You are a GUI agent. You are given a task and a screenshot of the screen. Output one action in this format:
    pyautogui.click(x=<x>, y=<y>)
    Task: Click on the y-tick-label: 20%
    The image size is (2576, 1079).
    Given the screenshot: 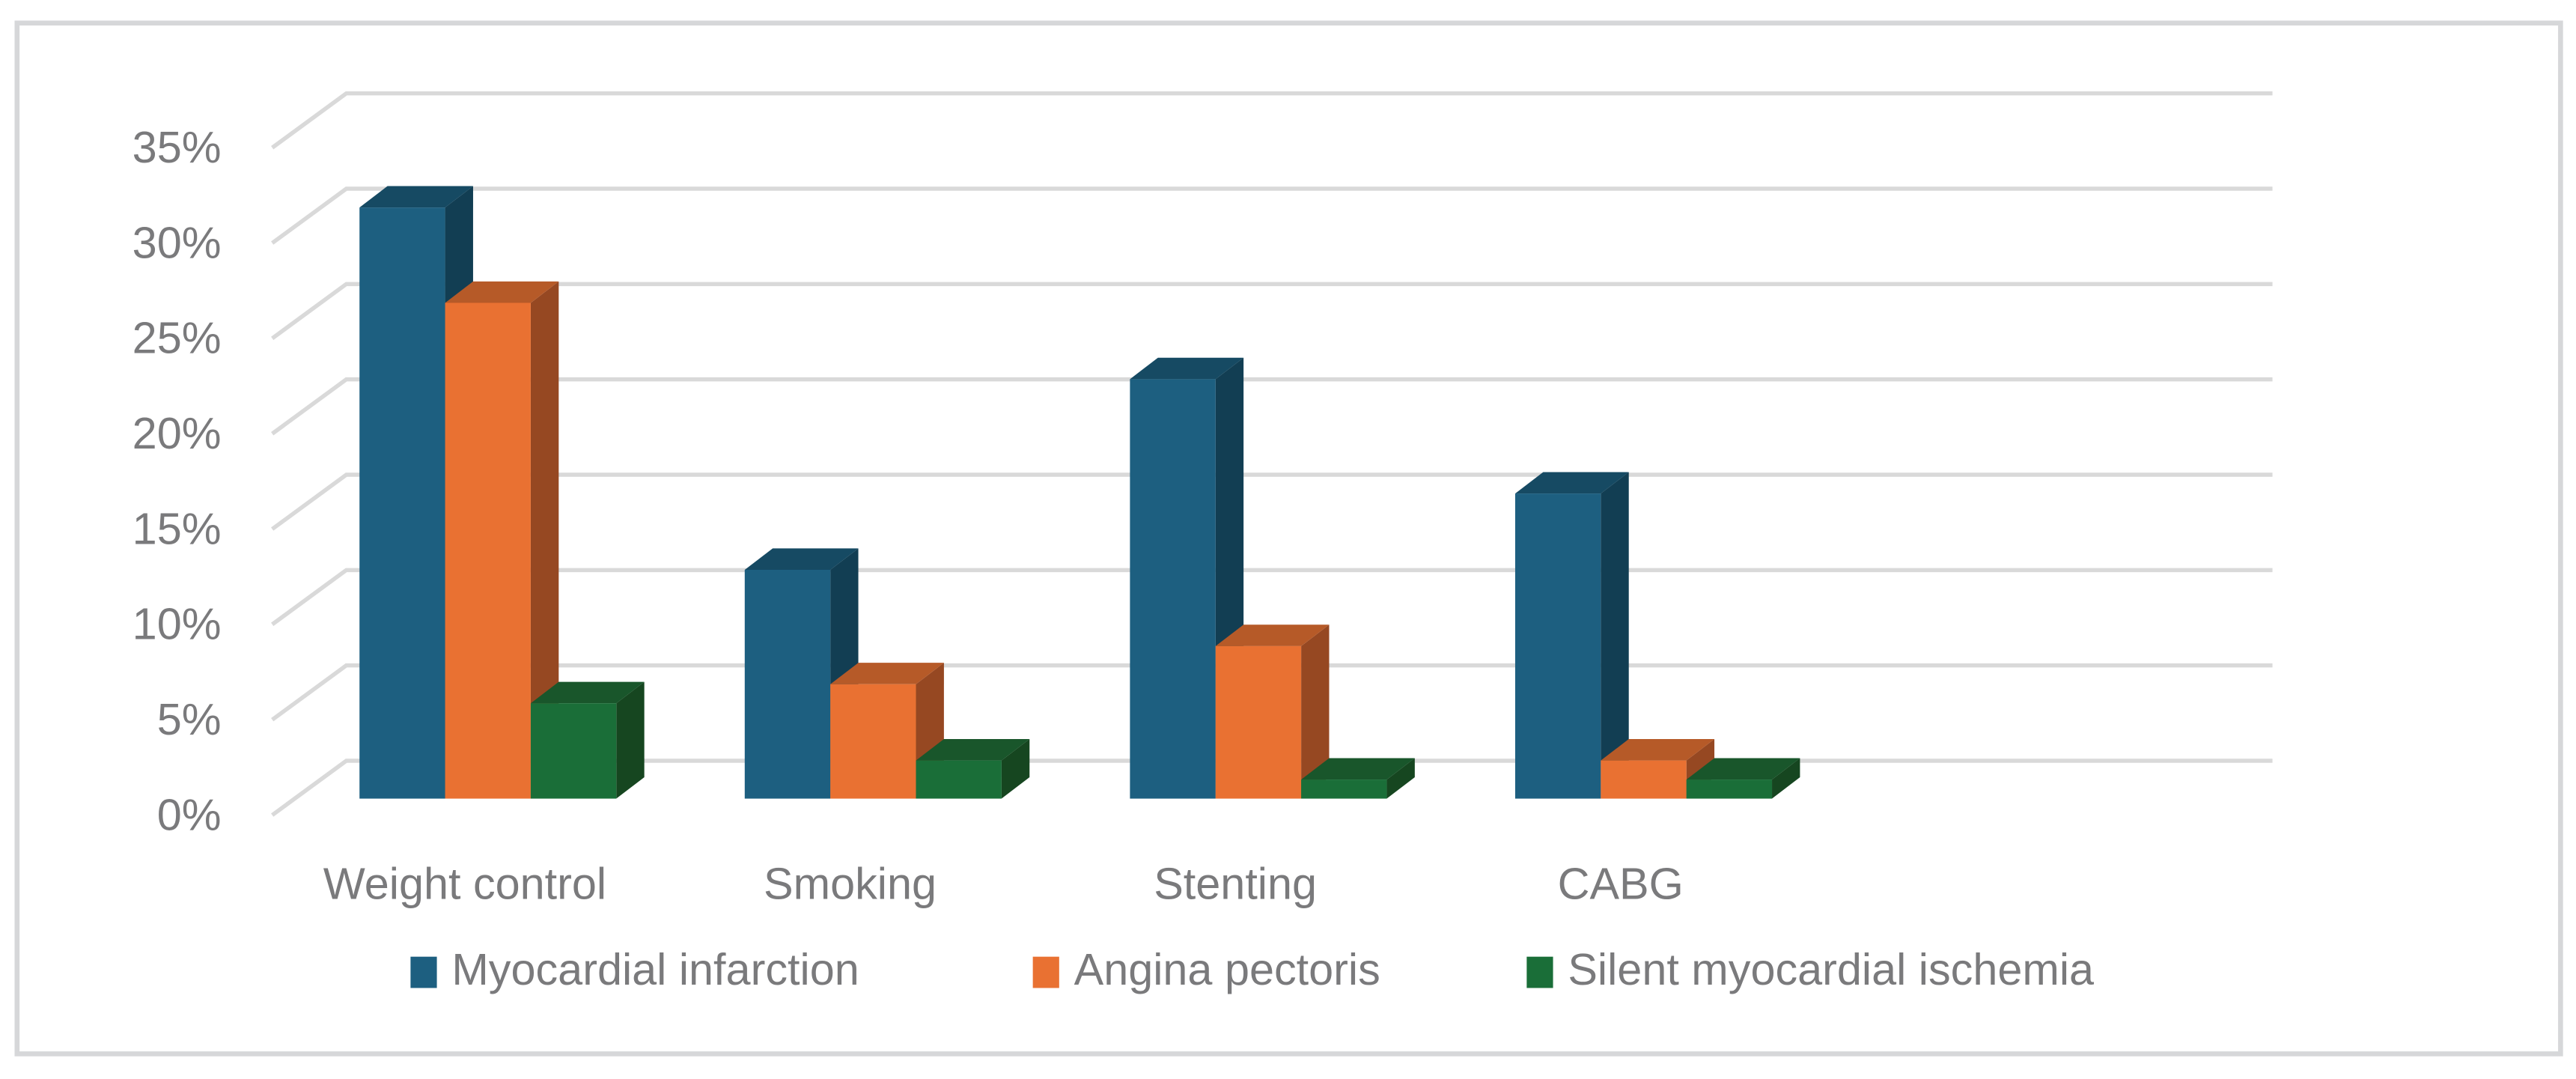 What is the action you would take?
    pyautogui.click(x=177, y=433)
    